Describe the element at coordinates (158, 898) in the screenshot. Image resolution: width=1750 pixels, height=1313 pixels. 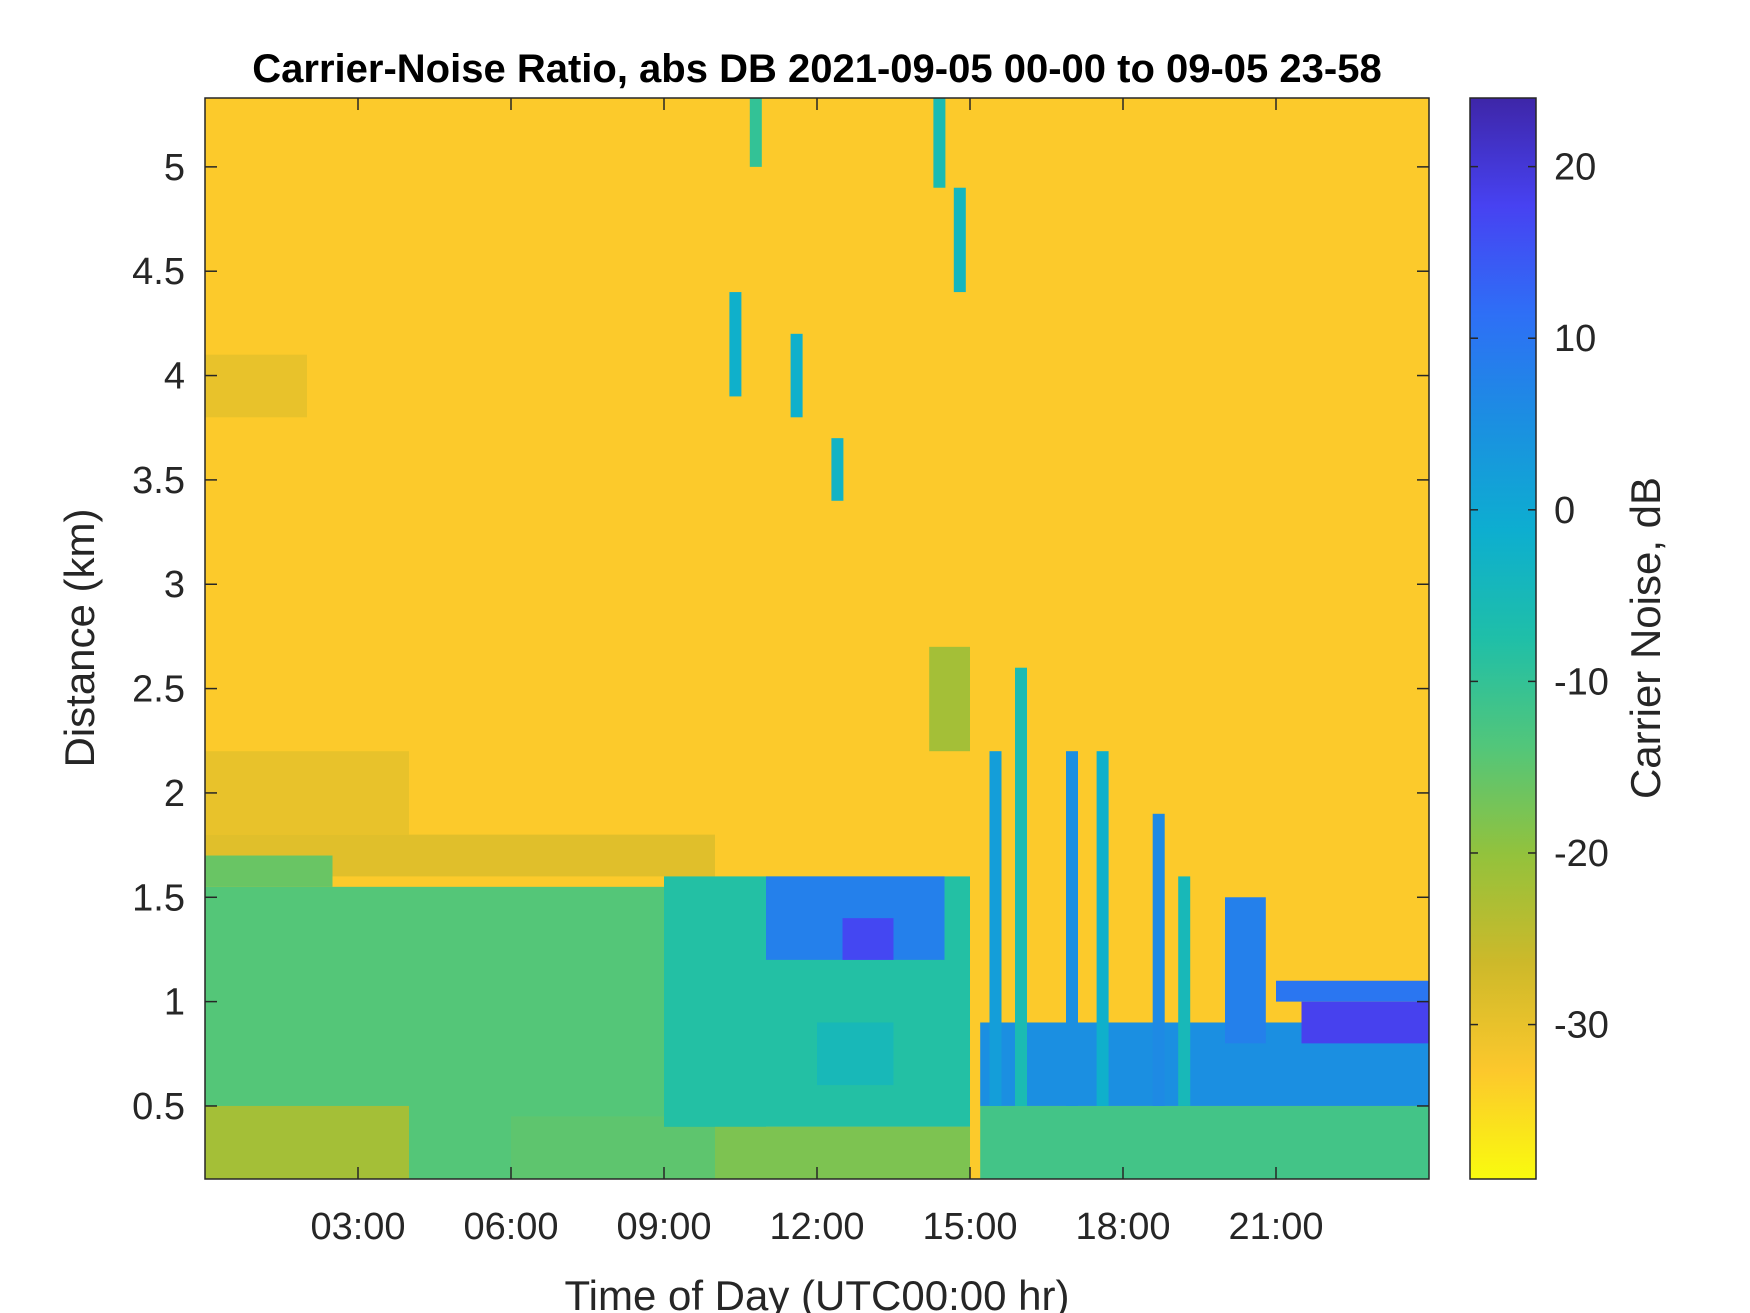
I see `y-tick-label: 1.5` at that location.